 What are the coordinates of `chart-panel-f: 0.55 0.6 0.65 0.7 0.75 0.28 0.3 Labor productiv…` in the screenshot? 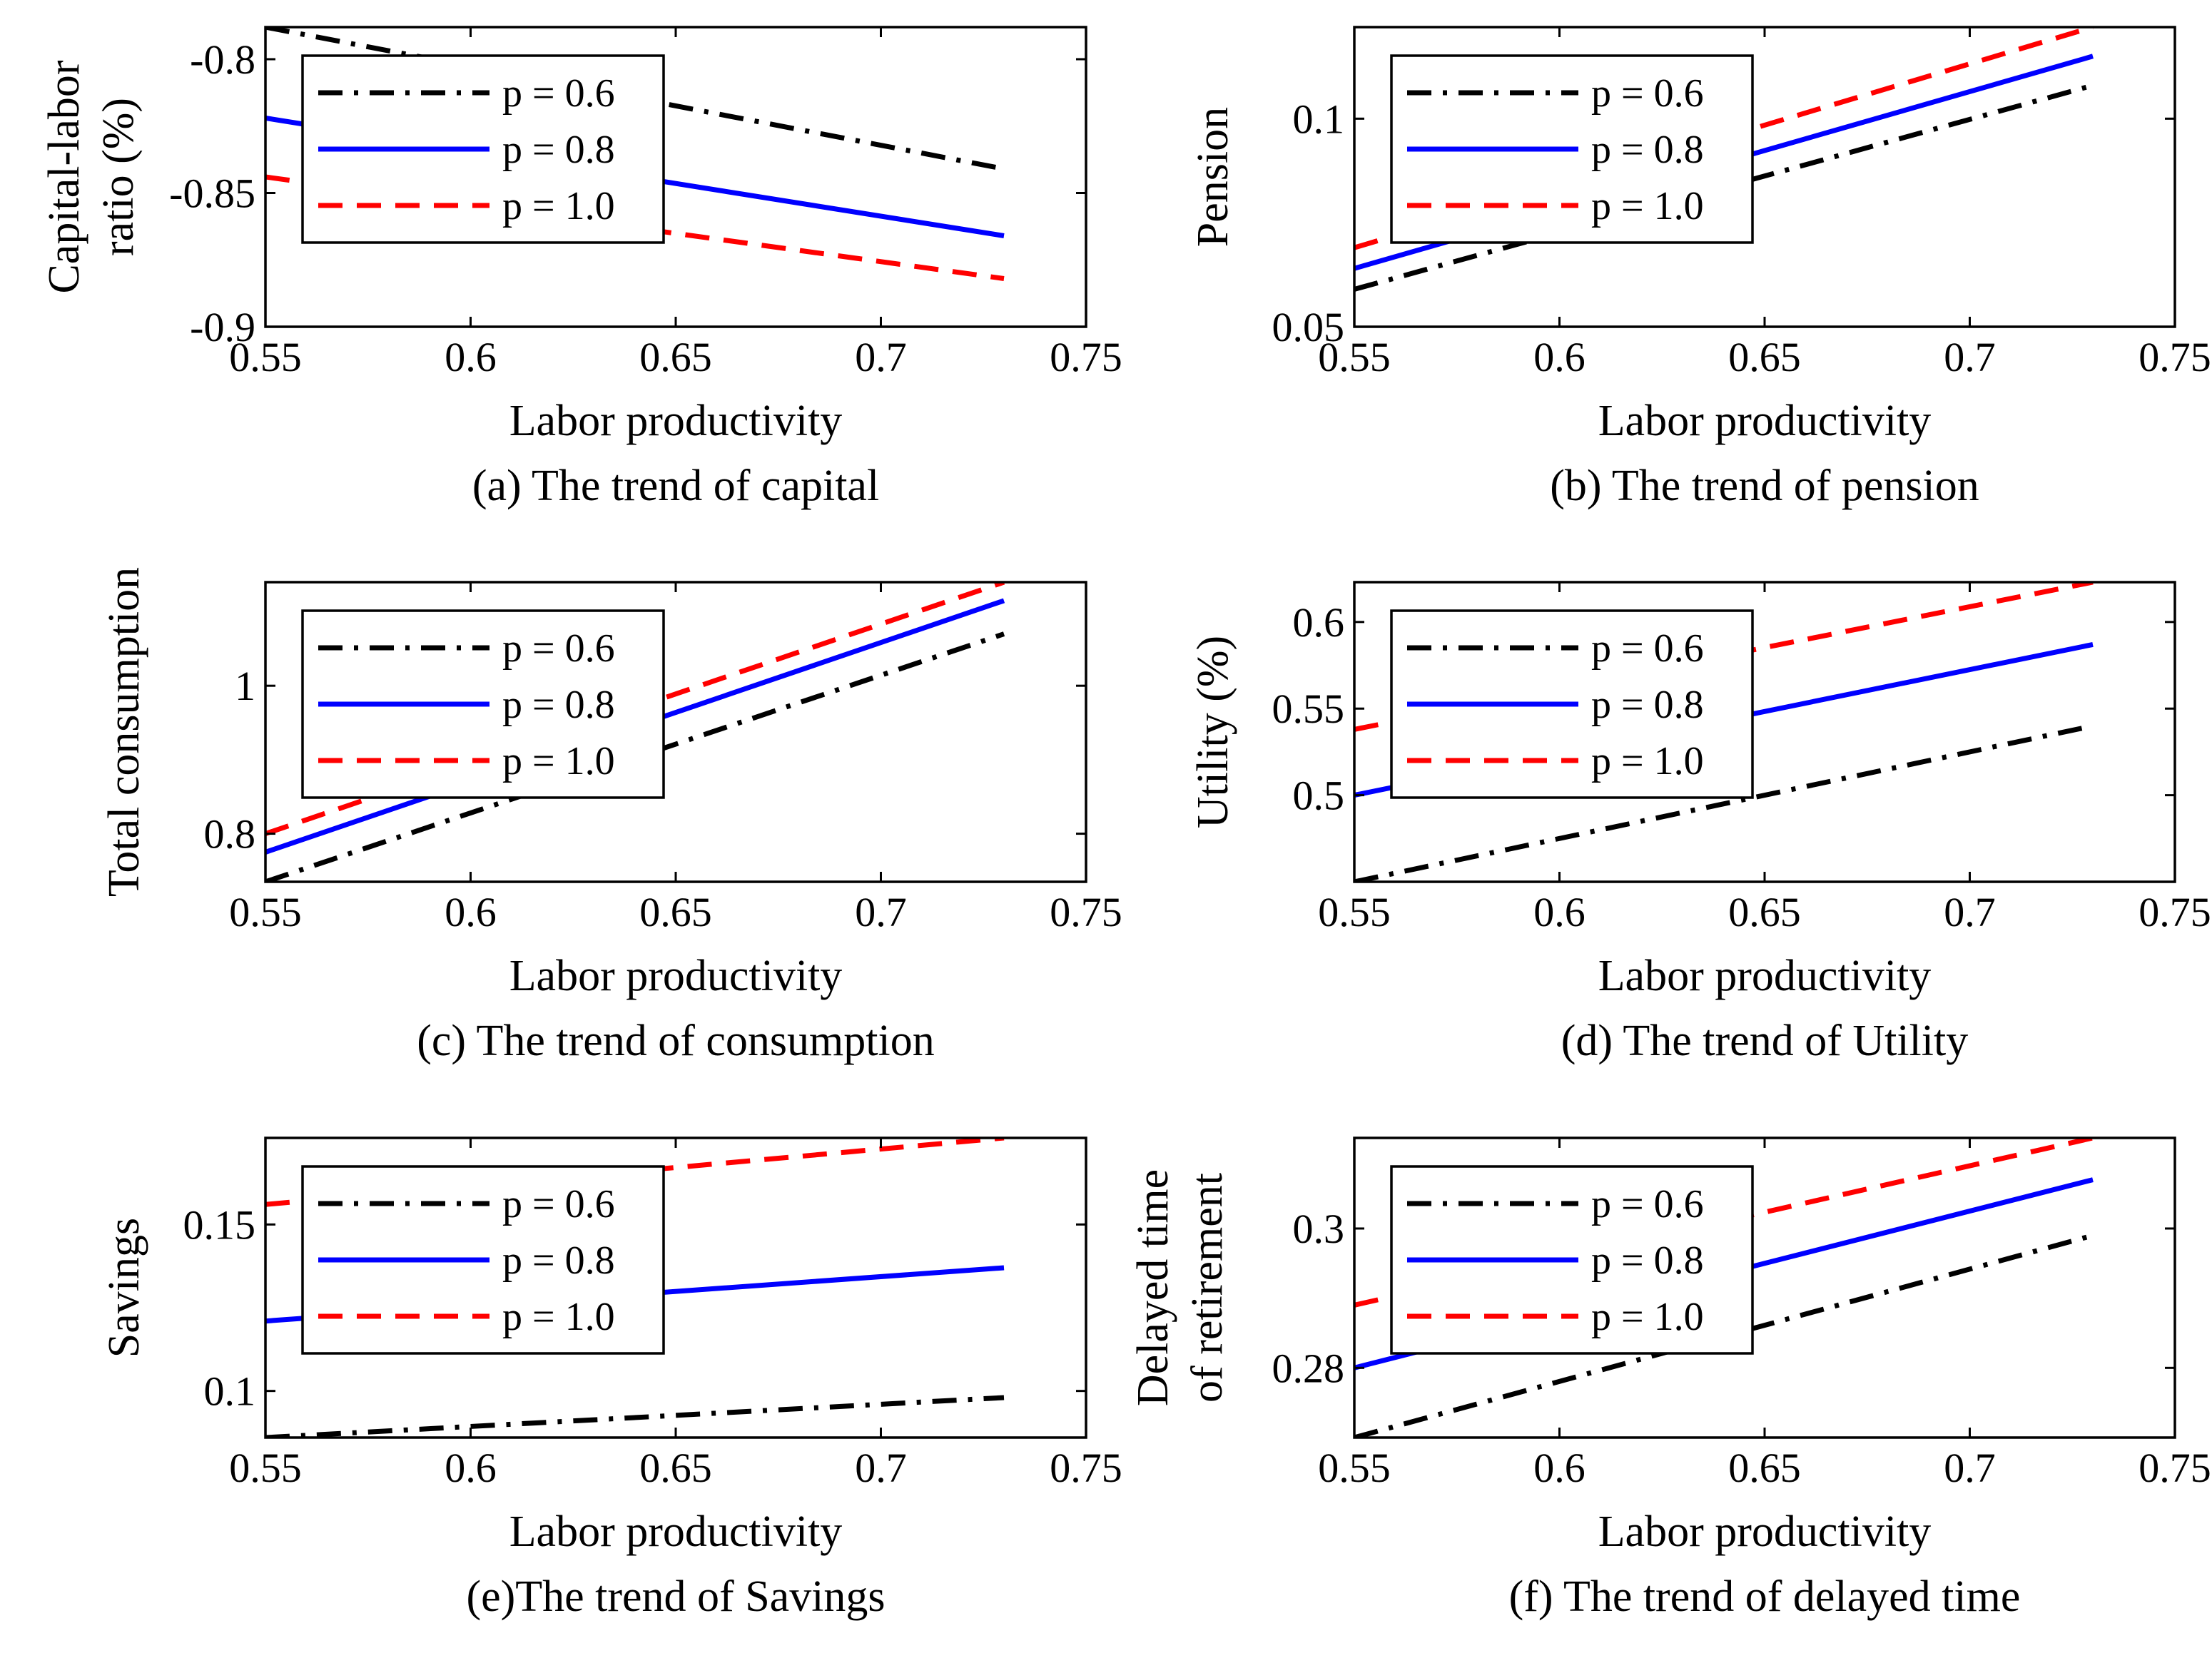 It's located at (1670, 1378).